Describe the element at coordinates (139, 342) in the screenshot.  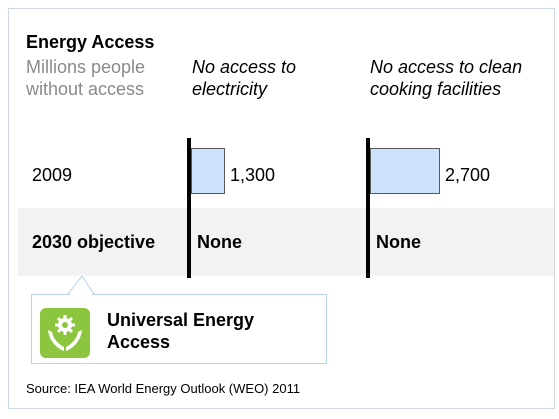
I see `callout-text-line2: Access` at that location.